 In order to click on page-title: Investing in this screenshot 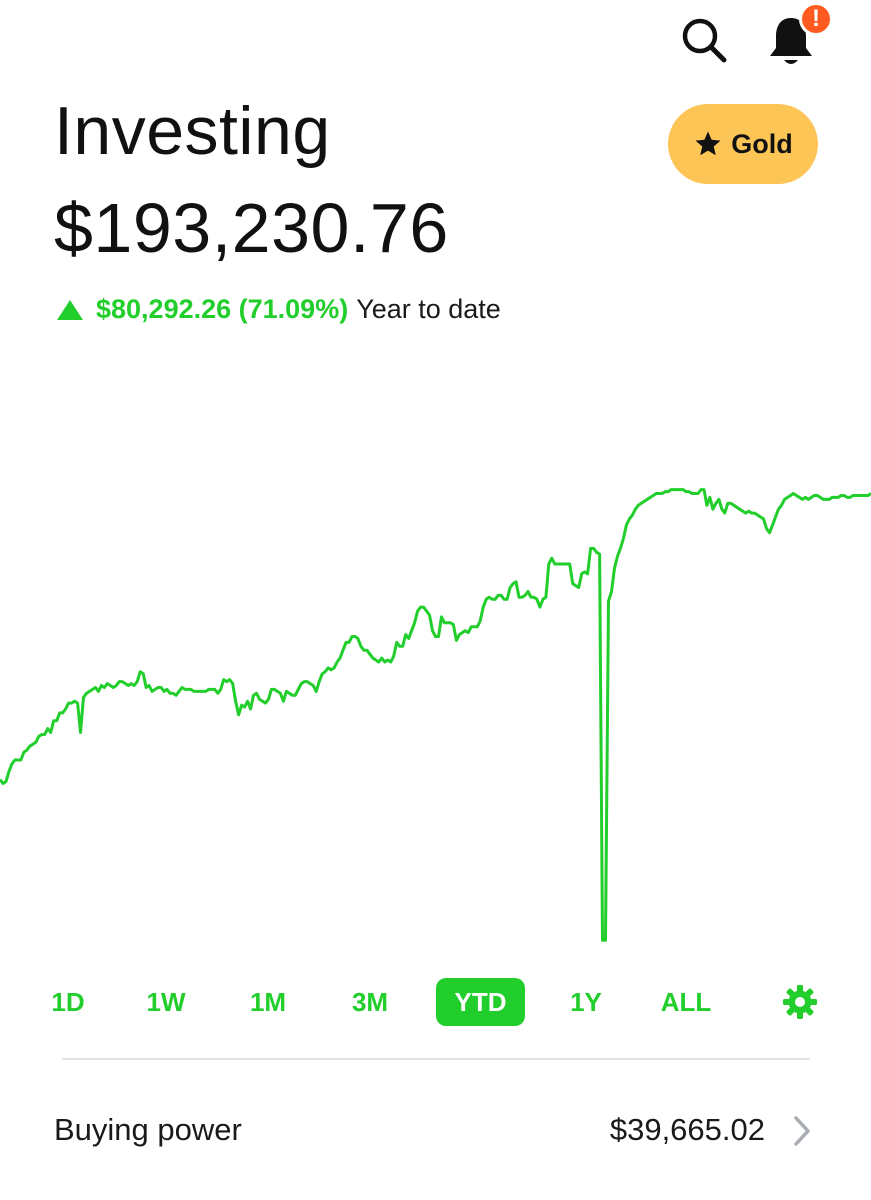, I will do `click(192, 131)`.